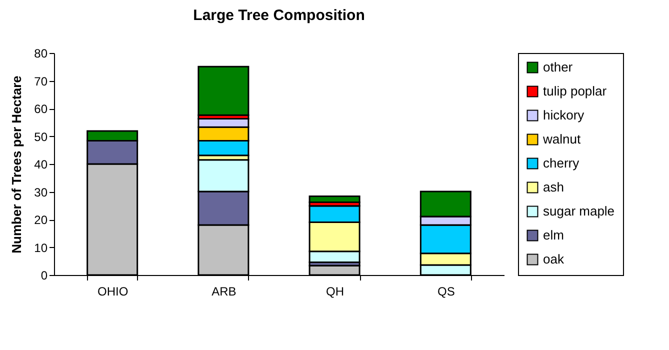  Describe the element at coordinates (16, 165) in the screenshot. I see `y-axis-title: Number of Trees per Hectare` at that location.